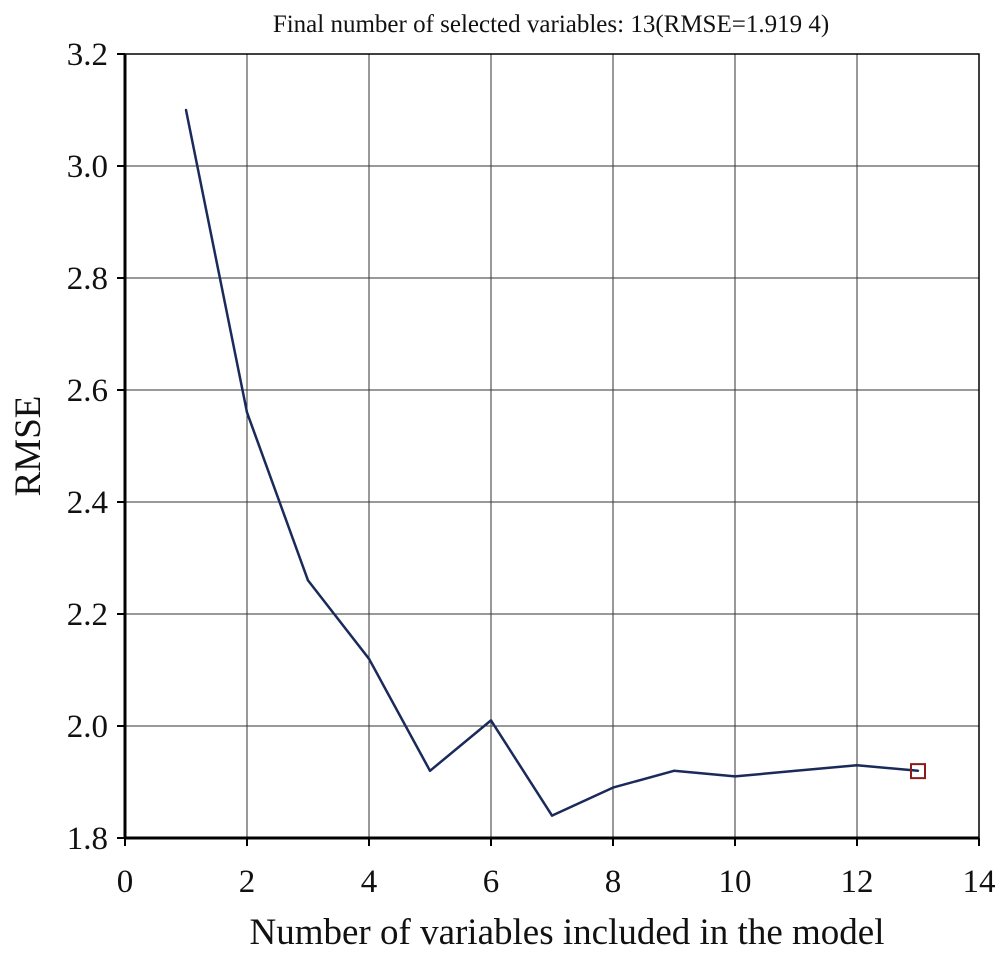  I want to click on x-tick-label: 10, so click(735, 882).